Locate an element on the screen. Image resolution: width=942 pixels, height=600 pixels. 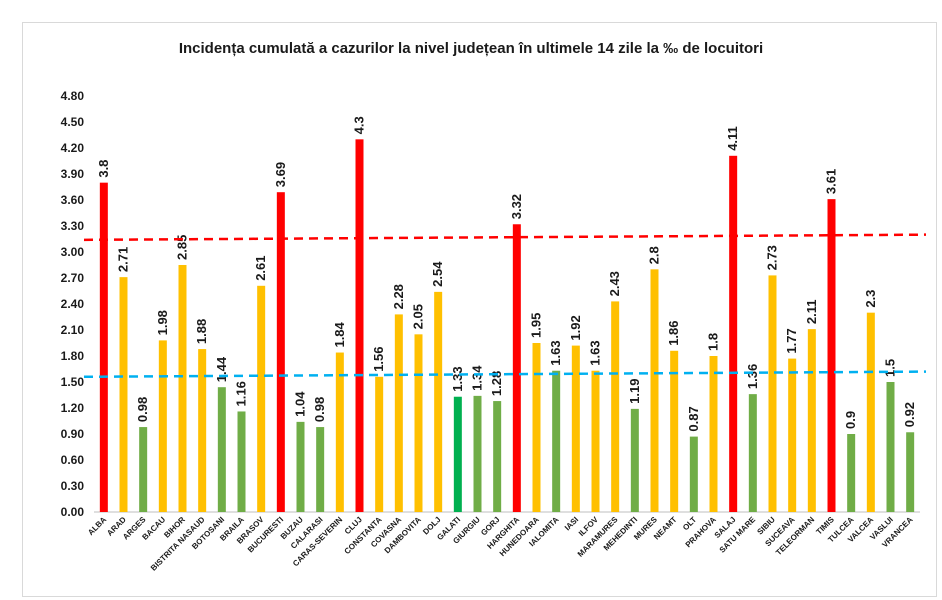
bar-maramures is located at coordinates (615, 406).